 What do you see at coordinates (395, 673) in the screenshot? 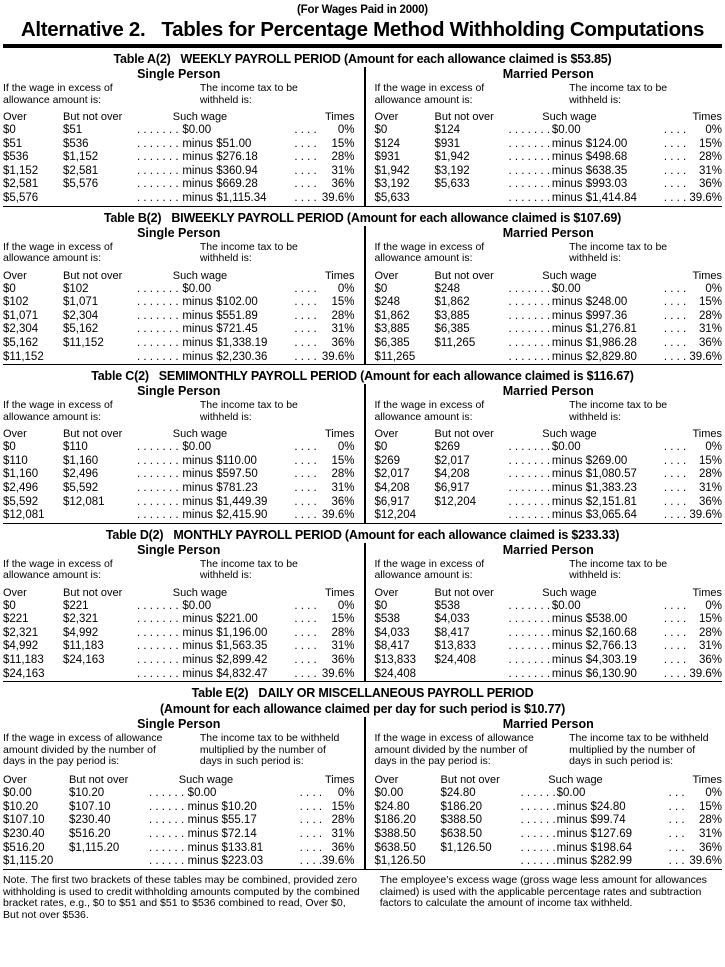
I see `cell-over: $24,408` at bounding box center [395, 673].